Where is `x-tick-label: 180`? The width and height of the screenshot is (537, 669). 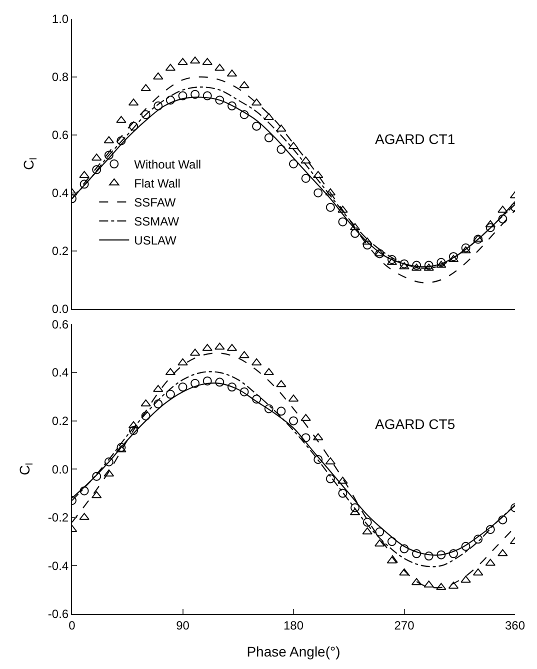
x-tick-label: 180 is located at coordinates (293, 625).